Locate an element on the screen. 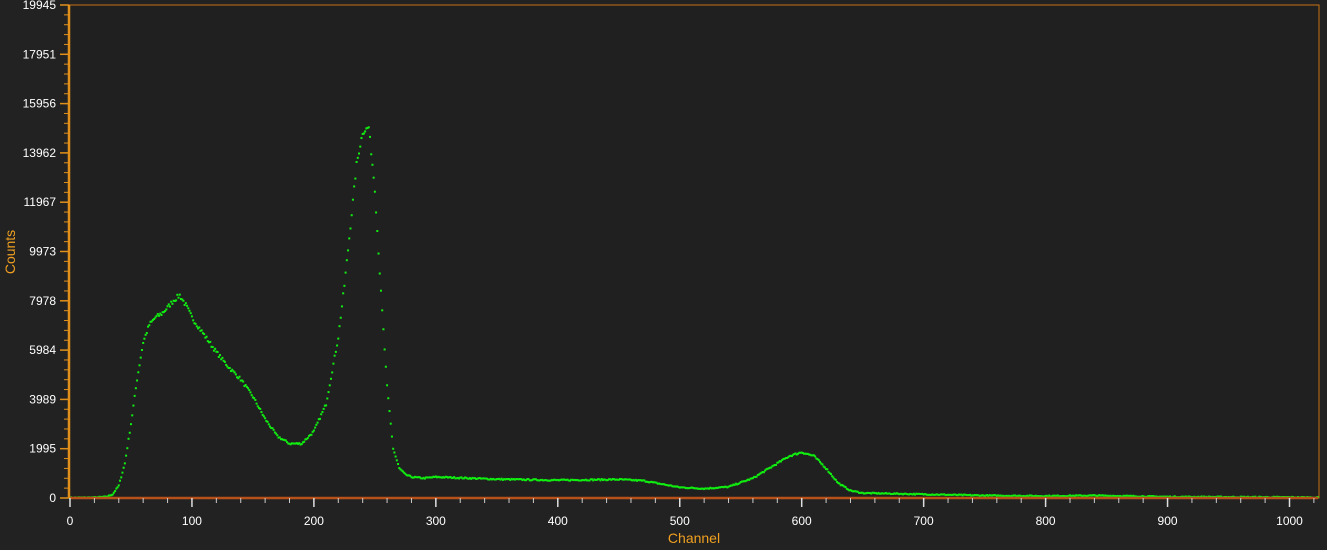 This screenshot has height=550, width=1327. x-tick-label: 700 is located at coordinates (924, 521).